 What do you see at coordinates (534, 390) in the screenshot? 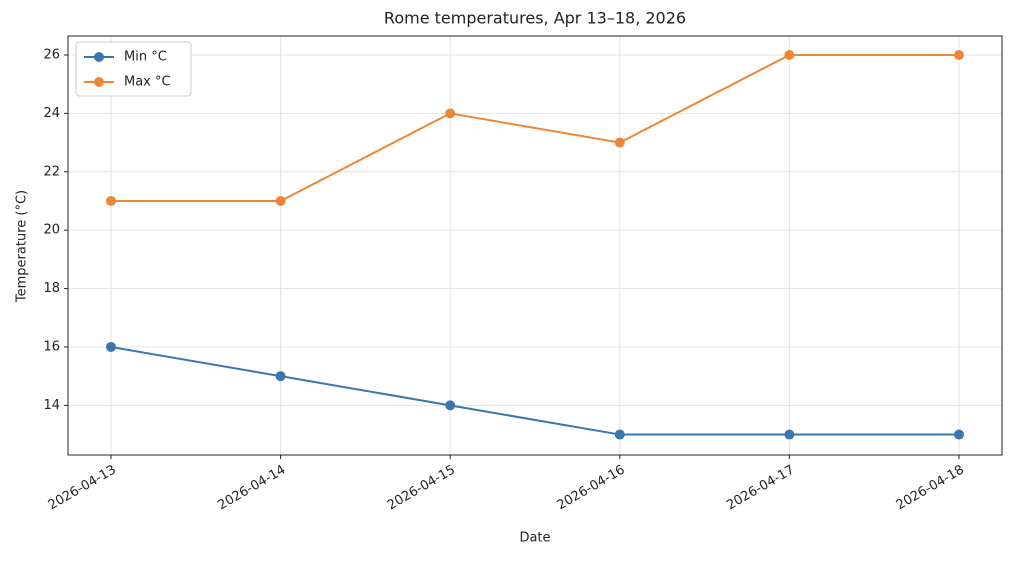
I see `series-line` at bounding box center [534, 390].